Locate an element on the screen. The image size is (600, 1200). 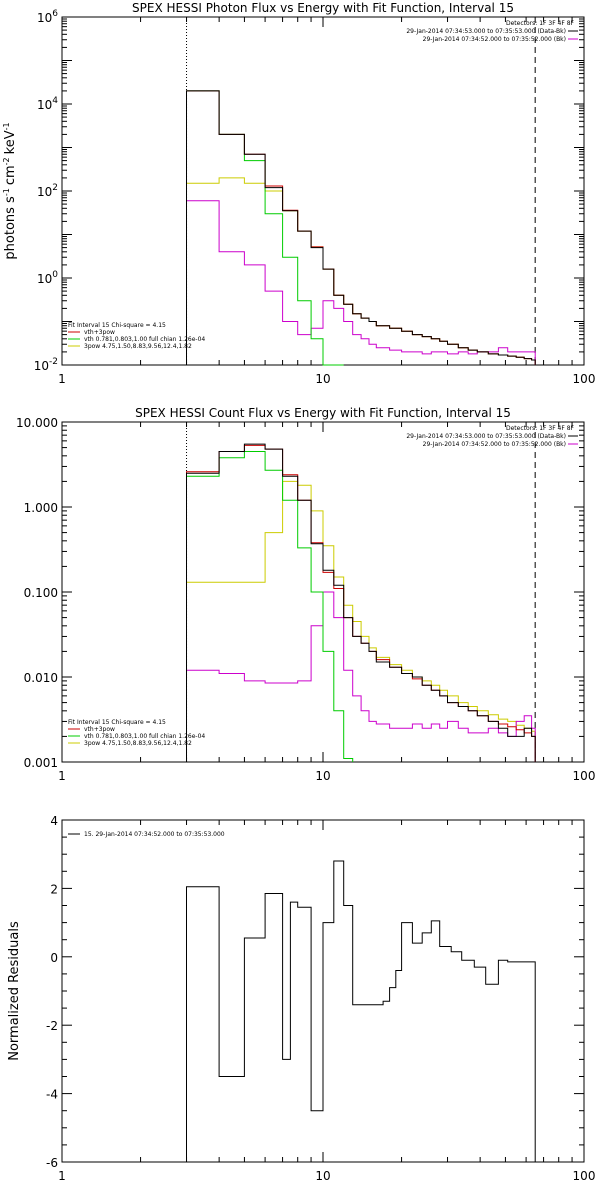
y-tick-label-exponent: 2 is located at coordinates (55, 188).